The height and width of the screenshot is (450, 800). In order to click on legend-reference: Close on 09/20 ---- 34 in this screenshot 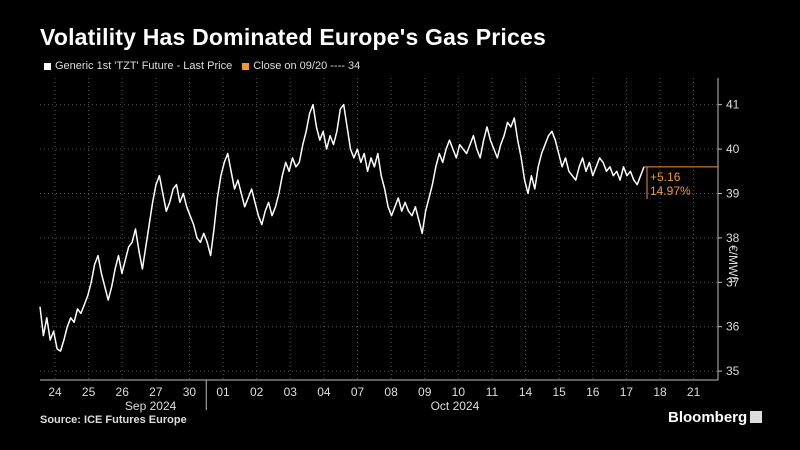, I will do `click(301, 66)`.